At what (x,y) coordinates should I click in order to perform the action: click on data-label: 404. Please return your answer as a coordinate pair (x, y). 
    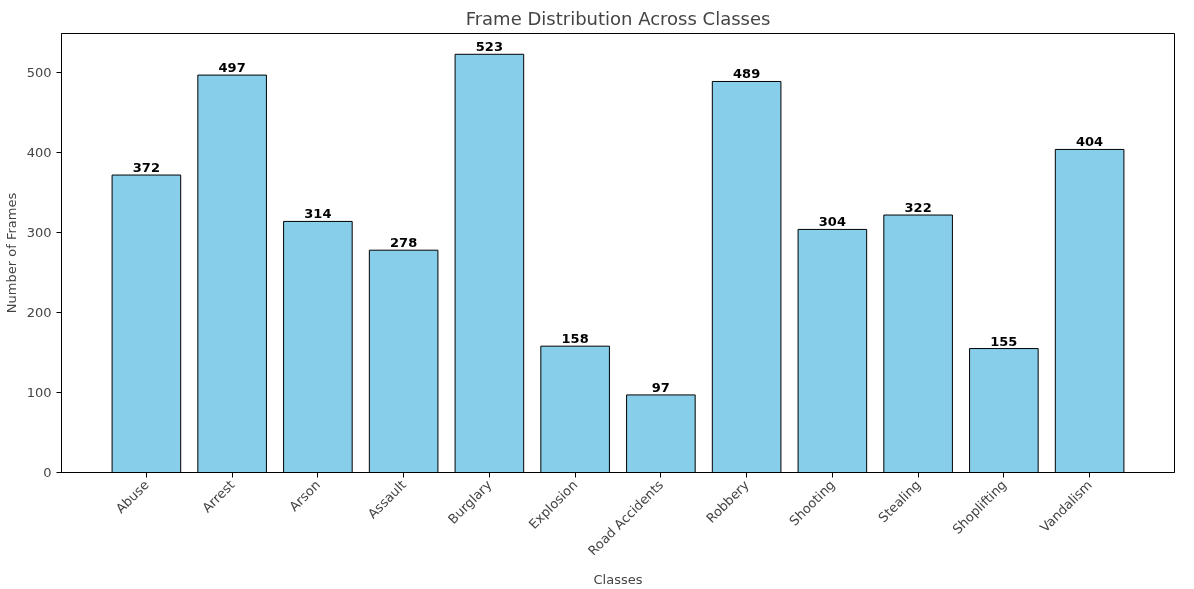
    Looking at the image, I should click on (1090, 142).